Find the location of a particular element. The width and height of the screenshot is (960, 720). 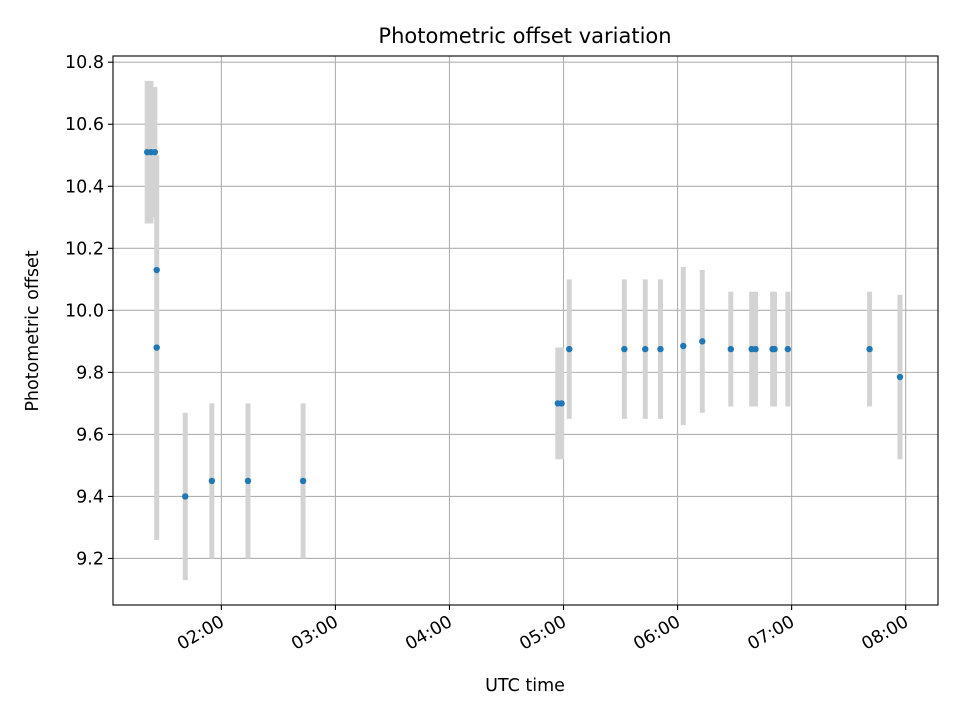

y-tick-label: 10.8 is located at coordinates (84, 63).